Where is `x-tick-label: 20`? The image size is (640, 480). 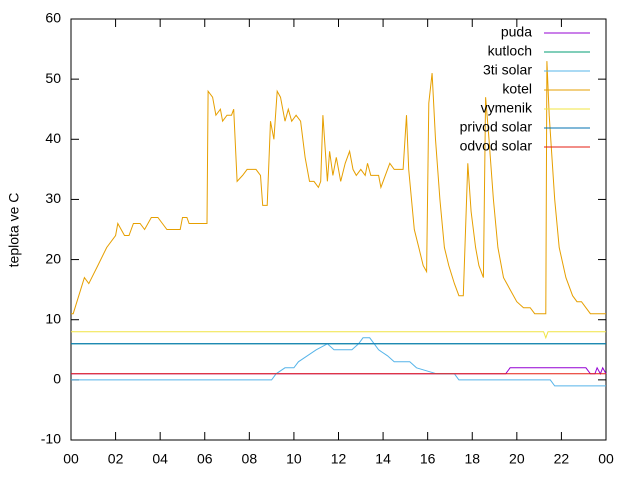 x-tick-label: 20 is located at coordinates (517, 459).